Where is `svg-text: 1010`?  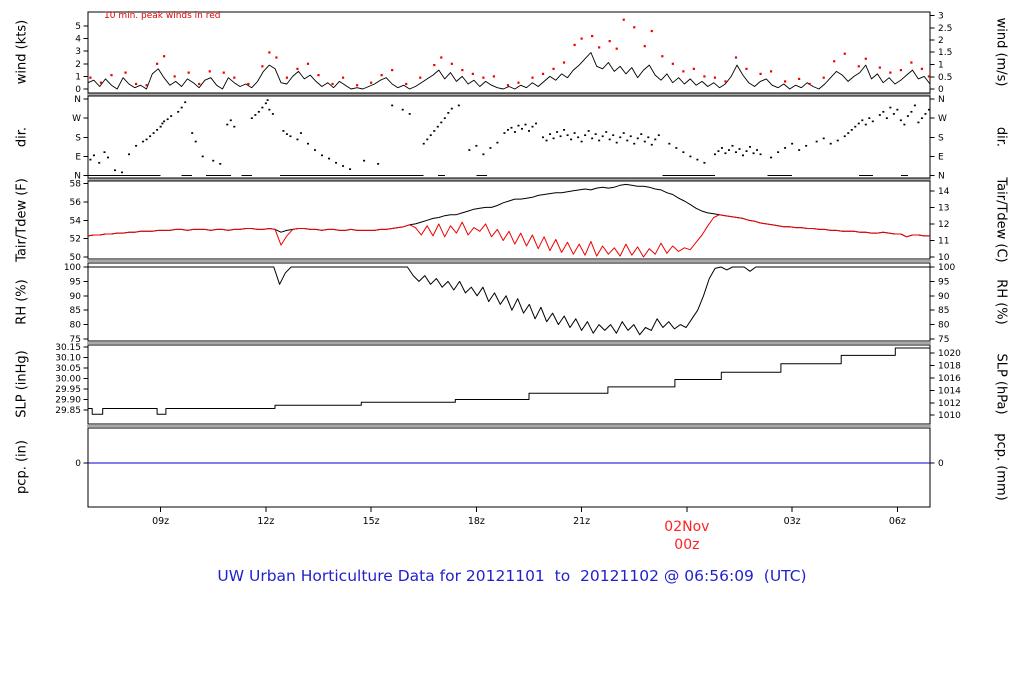 svg-text: 1010 is located at coordinates (949, 416).